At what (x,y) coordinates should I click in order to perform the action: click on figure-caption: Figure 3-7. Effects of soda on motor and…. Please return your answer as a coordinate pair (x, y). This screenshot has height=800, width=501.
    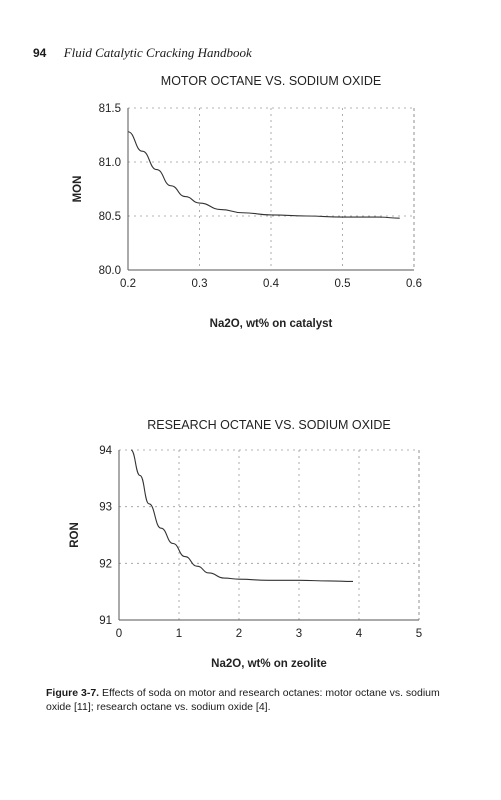
    Looking at the image, I should click on (256, 700).